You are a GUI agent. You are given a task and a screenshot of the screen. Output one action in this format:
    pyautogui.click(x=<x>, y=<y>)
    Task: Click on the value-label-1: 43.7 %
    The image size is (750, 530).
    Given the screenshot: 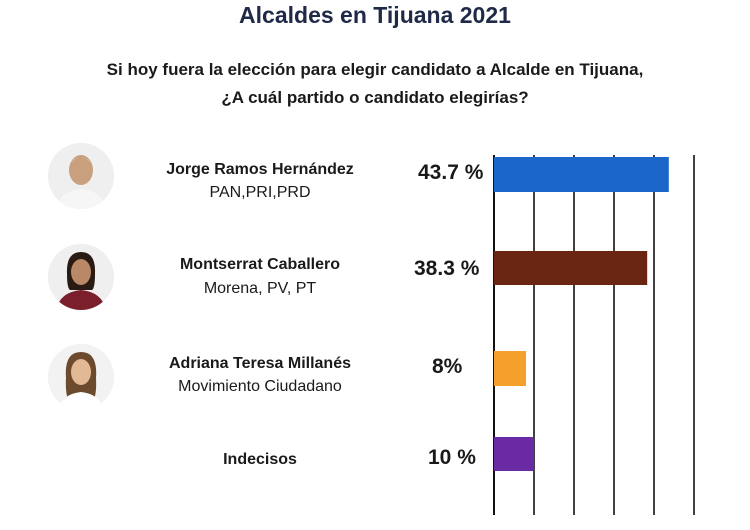 What is the action you would take?
    pyautogui.click(x=451, y=172)
    